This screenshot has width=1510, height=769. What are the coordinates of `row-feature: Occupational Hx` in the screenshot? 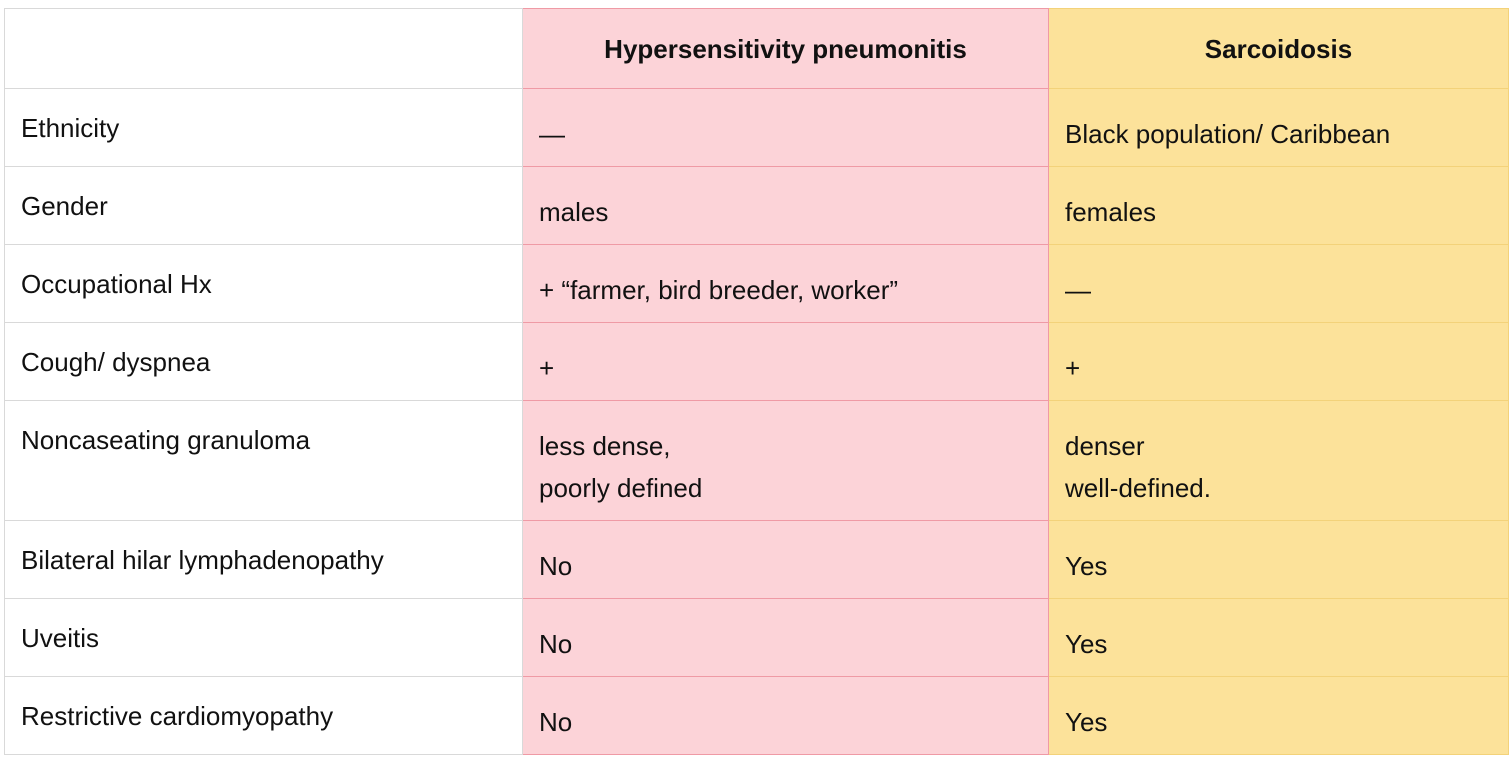 It's located at (263, 283).